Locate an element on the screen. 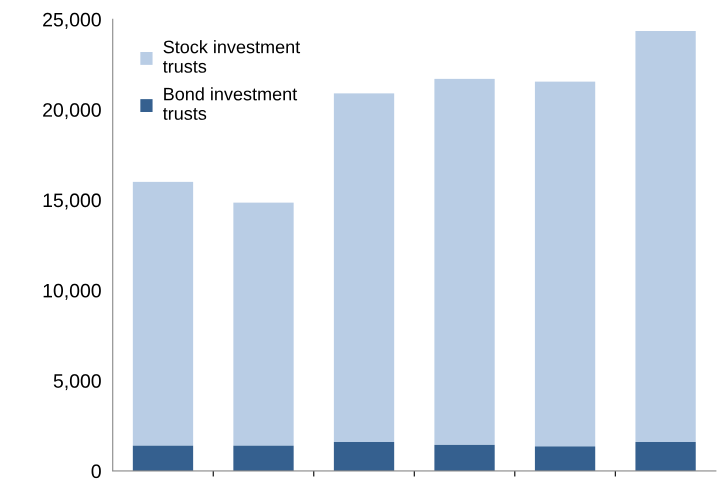 This screenshot has height=483, width=718. legend-label: Stock investment trusts is located at coordinates (231, 56).